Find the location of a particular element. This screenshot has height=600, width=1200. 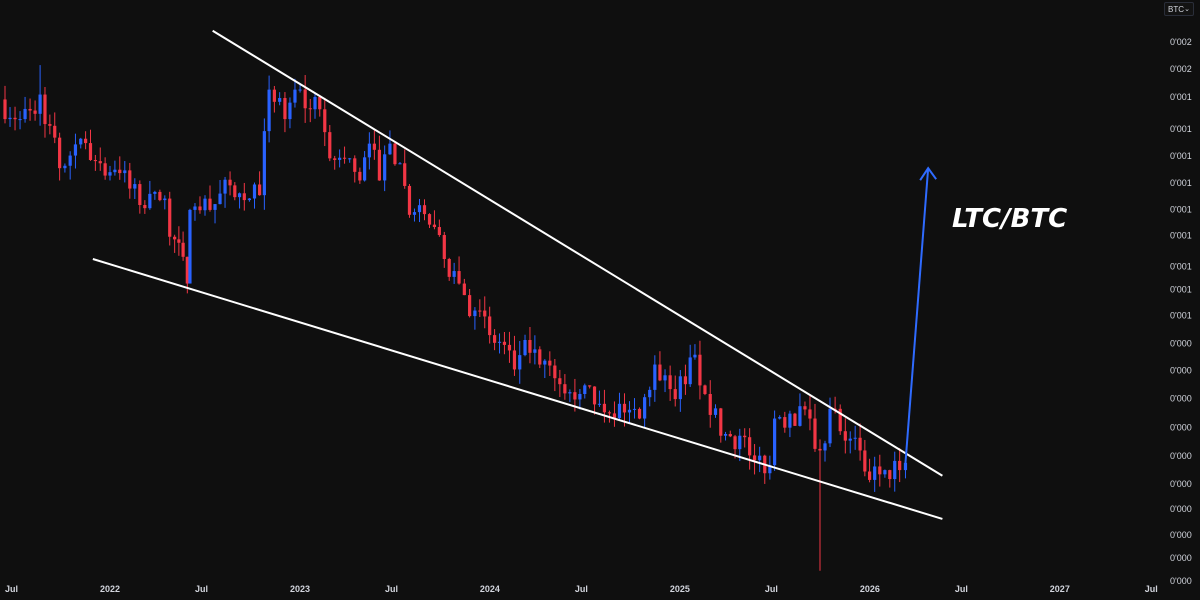

y-tick-label: 0'002 is located at coordinates (1181, 69).